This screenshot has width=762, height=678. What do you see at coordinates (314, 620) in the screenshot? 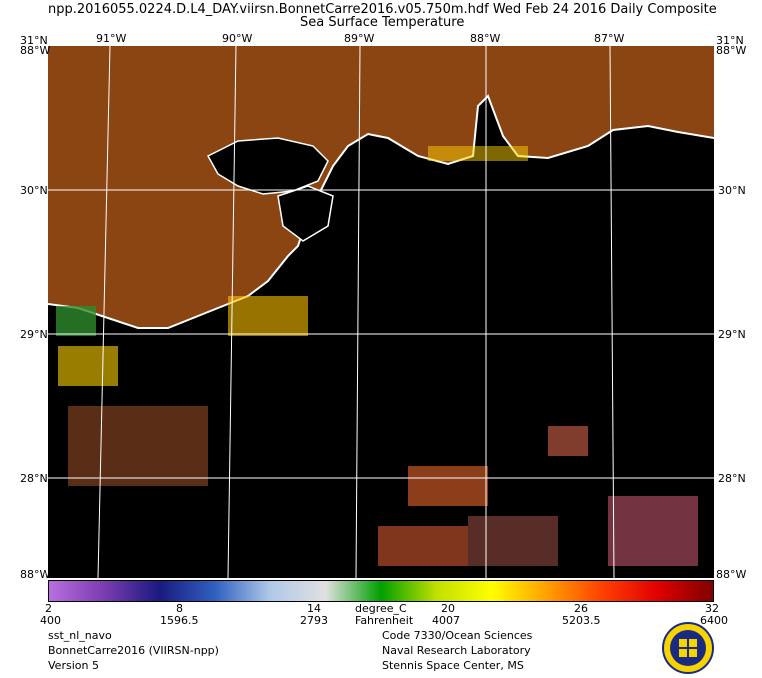
I see `colorbar-tick-f: 2793` at bounding box center [314, 620].